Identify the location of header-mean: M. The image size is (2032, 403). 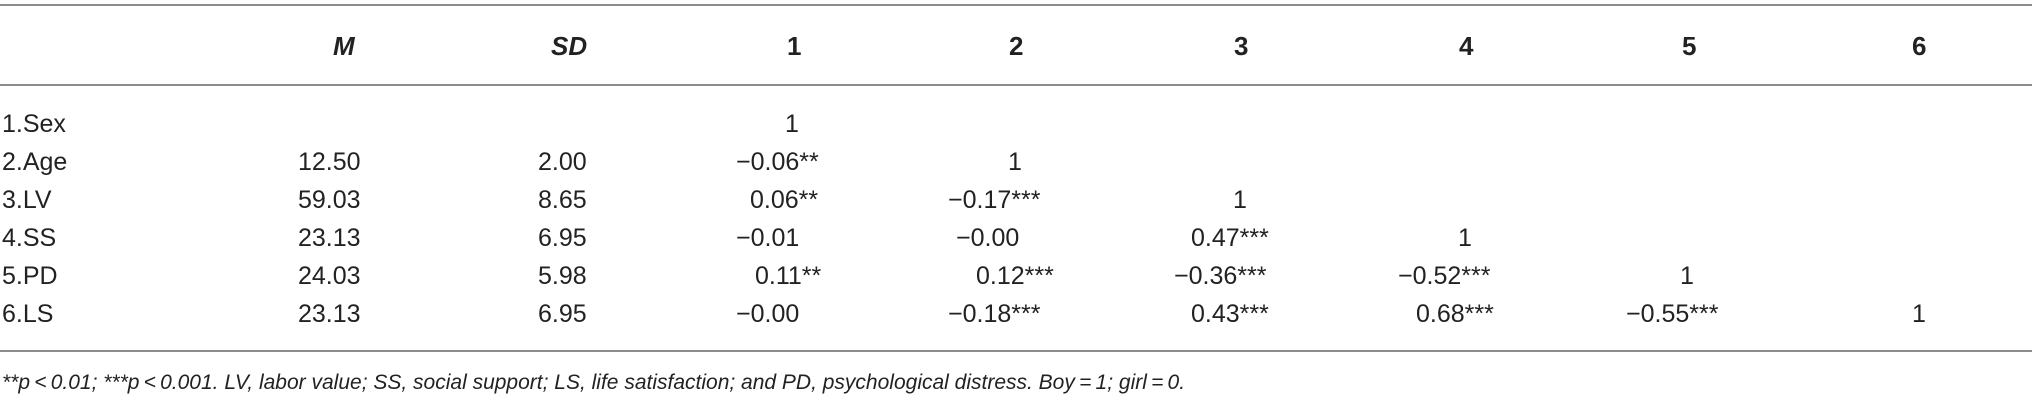
(344, 46).